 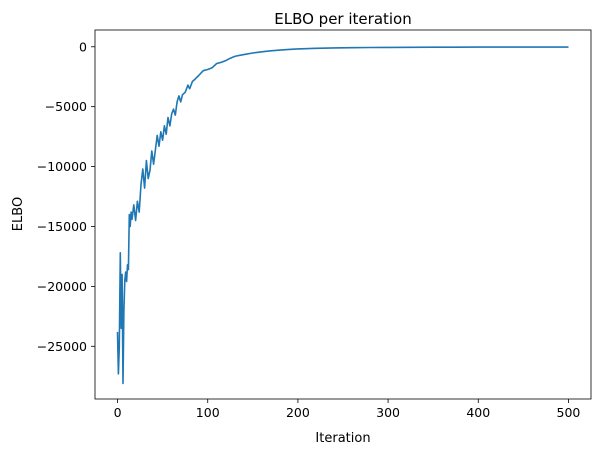 I want to click on y-axis-ticks: 0 −5000 −10000 −15000 −20000 −25000, so click(x=66, y=196).